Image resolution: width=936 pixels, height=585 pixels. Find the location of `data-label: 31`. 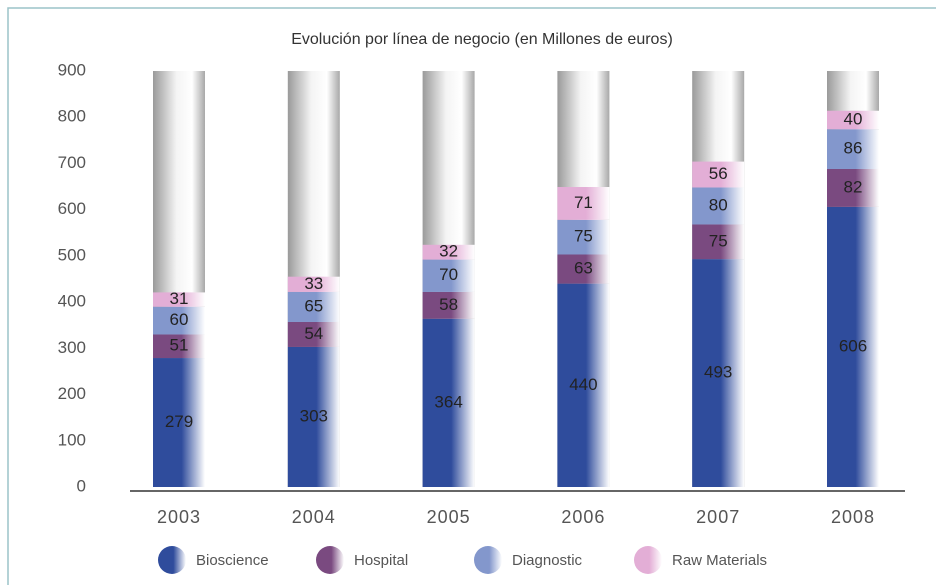

data-label: 31 is located at coordinates (179, 298).